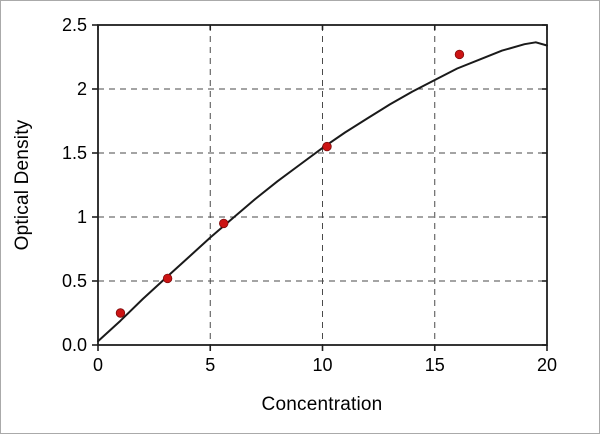  I want to click on y-axis-title: Optical Density, so click(22, 185).